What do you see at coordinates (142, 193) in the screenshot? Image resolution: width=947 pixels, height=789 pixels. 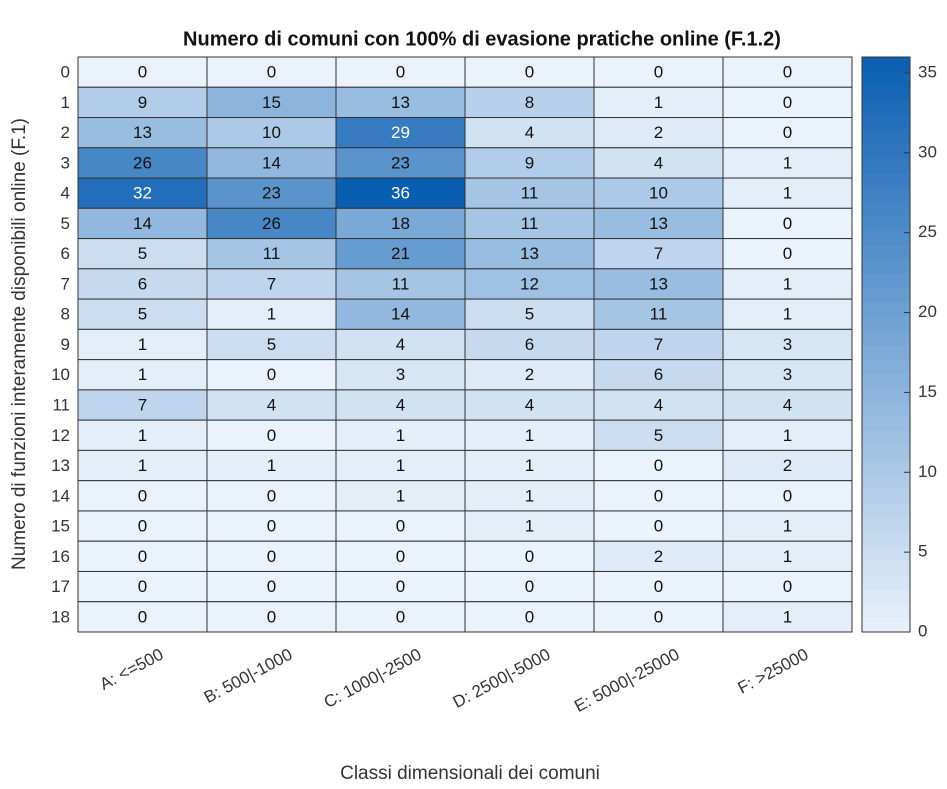 I see `cell-label: 32` at bounding box center [142, 193].